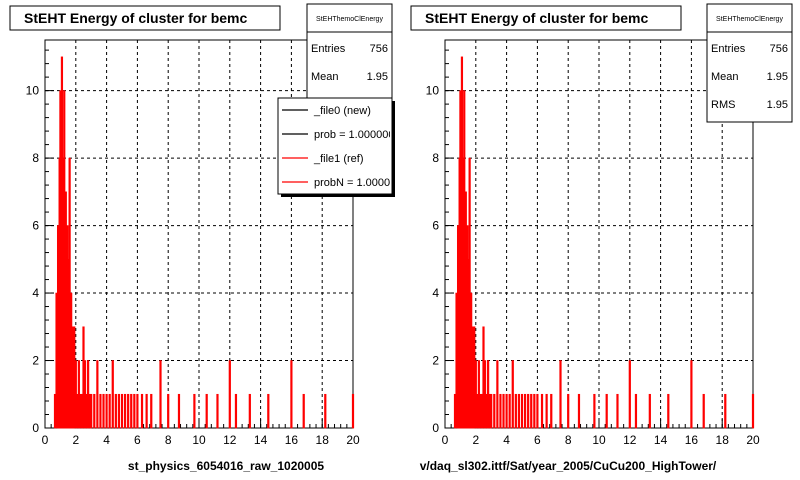 The height and width of the screenshot is (480, 800). What do you see at coordinates (342, 111) in the screenshot?
I see `legend-label: _file0 (new)` at bounding box center [342, 111].